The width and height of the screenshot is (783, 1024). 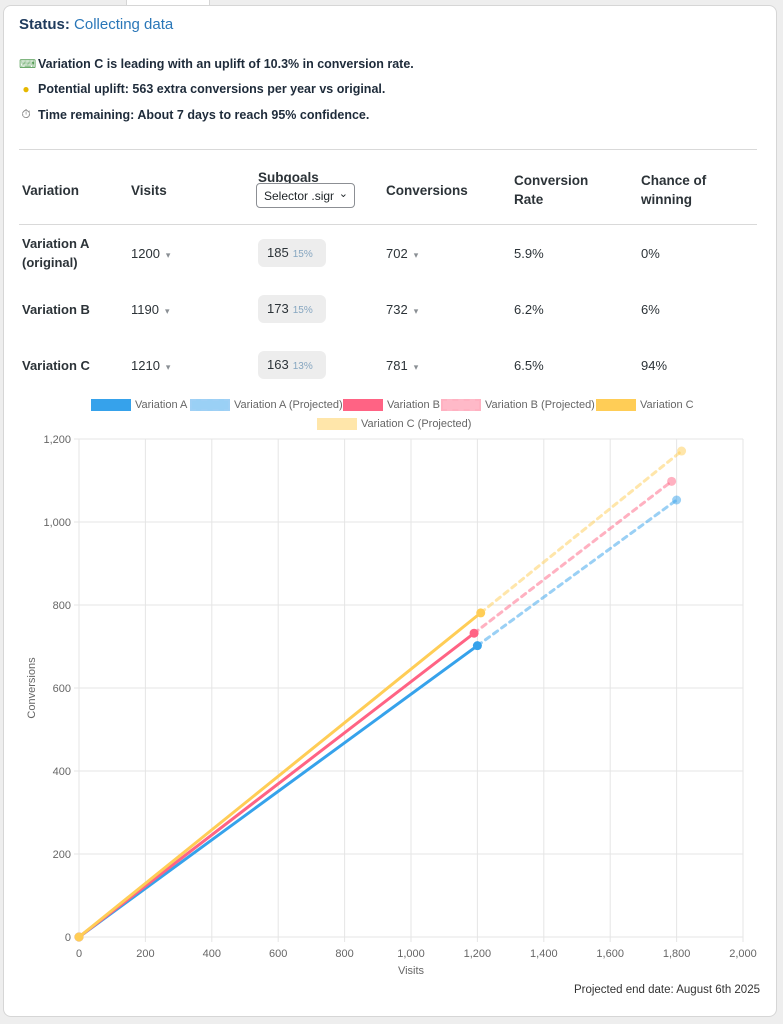 I want to click on row-a-name: Variation A (original), so click(x=55, y=253).